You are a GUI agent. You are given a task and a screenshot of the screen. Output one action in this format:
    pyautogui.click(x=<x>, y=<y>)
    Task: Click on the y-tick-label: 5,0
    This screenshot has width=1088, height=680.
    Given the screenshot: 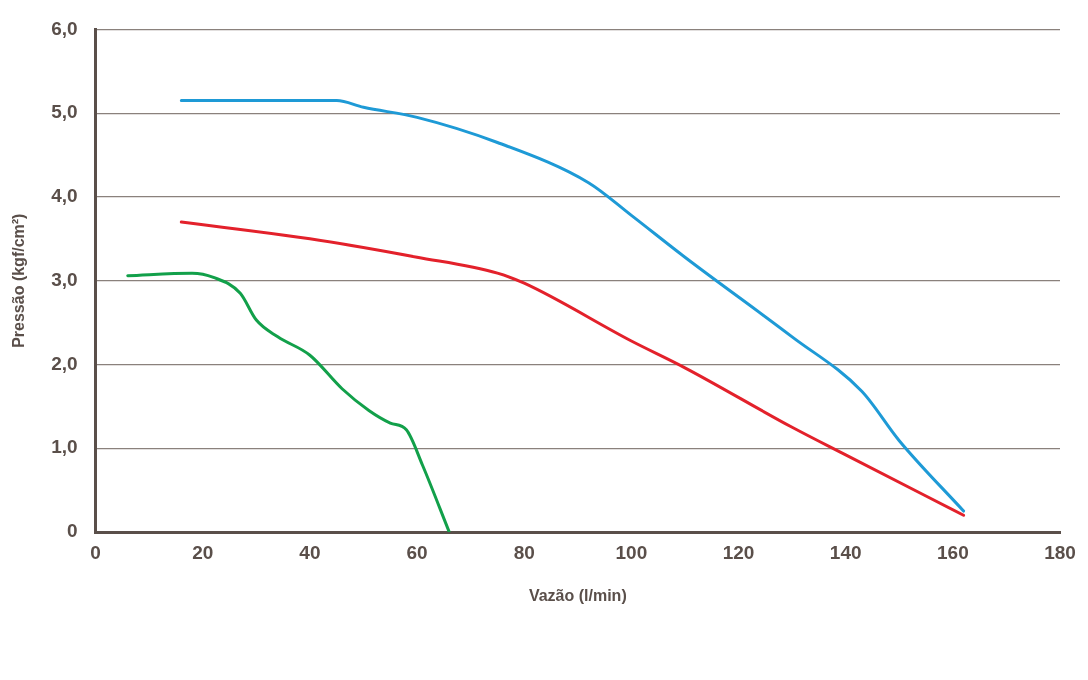 What is the action you would take?
    pyautogui.click(x=64, y=112)
    